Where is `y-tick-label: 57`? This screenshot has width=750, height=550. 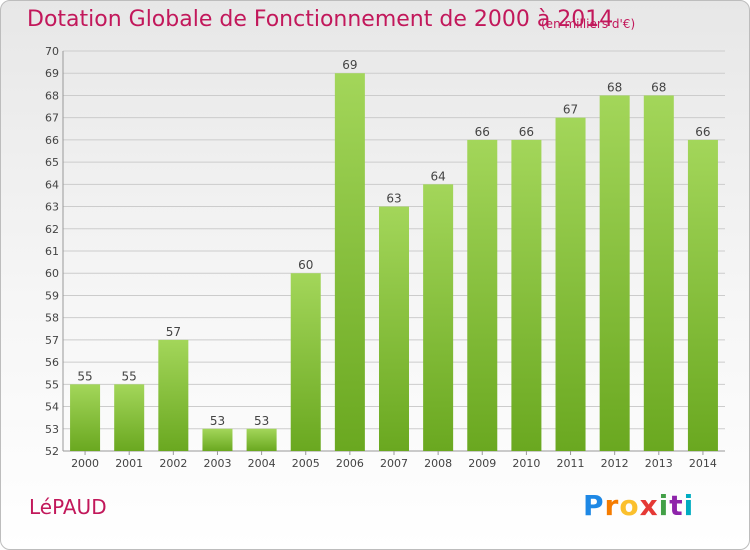
y-tick-label: 57 is located at coordinates (52, 340).